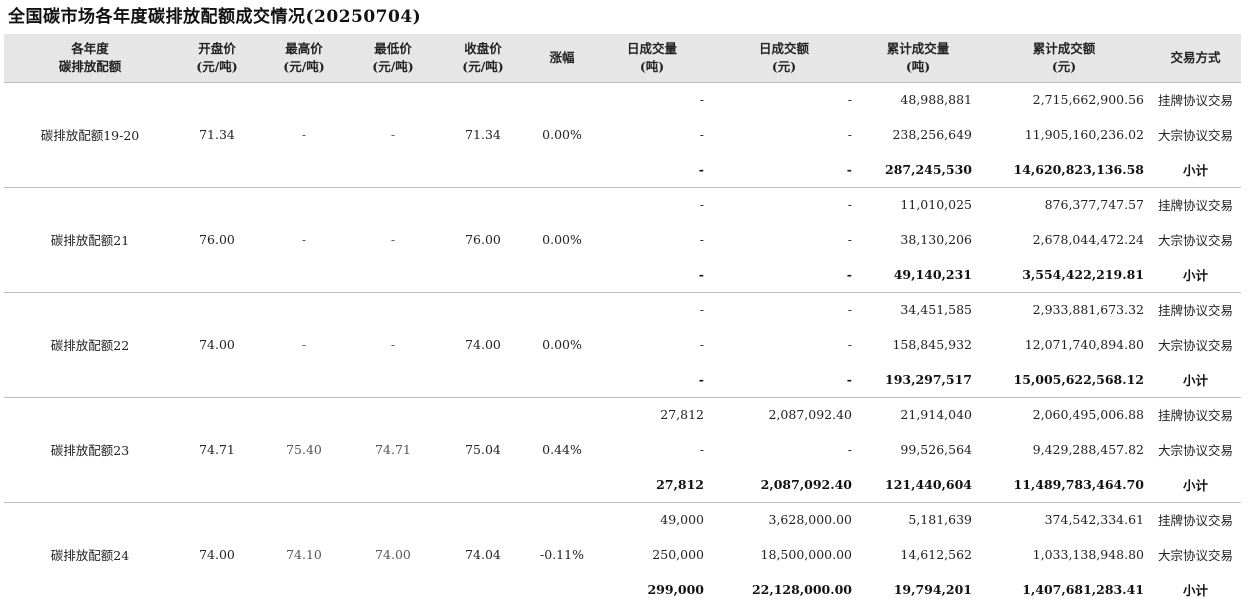 This screenshot has height=607, width=1249. I want to click on header-low-price: 最低价 (元/吨), so click(393, 57).